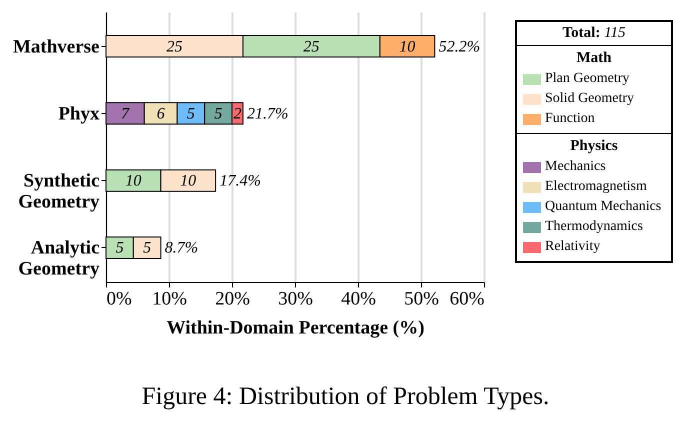 Image resolution: width=691 pixels, height=433 pixels. What do you see at coordinates (160, 113) in the screenshot?
I see `annotation: 6` at bounding box center [160, 113].